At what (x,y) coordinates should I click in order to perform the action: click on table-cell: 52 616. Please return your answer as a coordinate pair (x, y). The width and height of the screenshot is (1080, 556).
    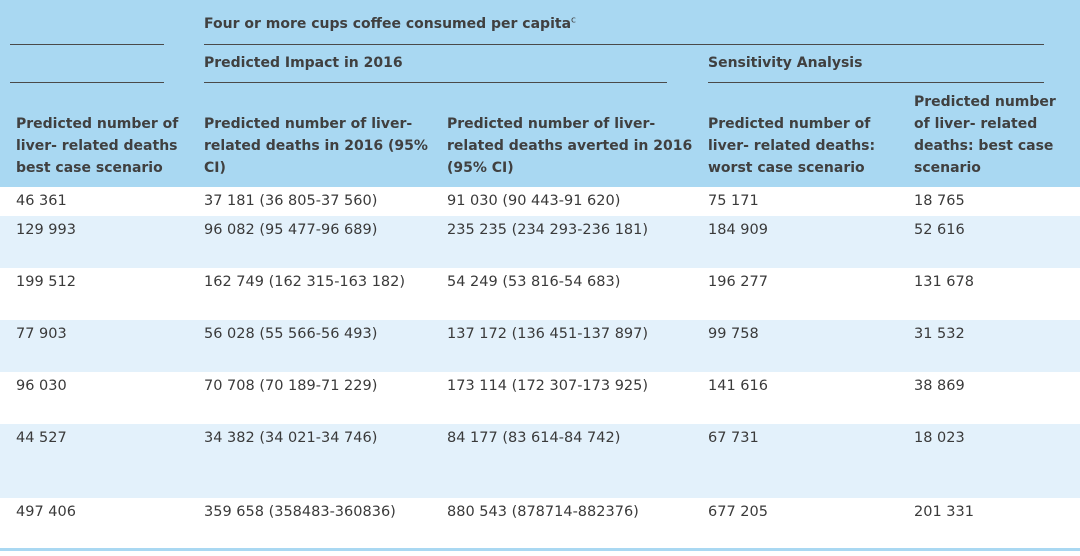
    Looking at the image, I should click on (939, 230).